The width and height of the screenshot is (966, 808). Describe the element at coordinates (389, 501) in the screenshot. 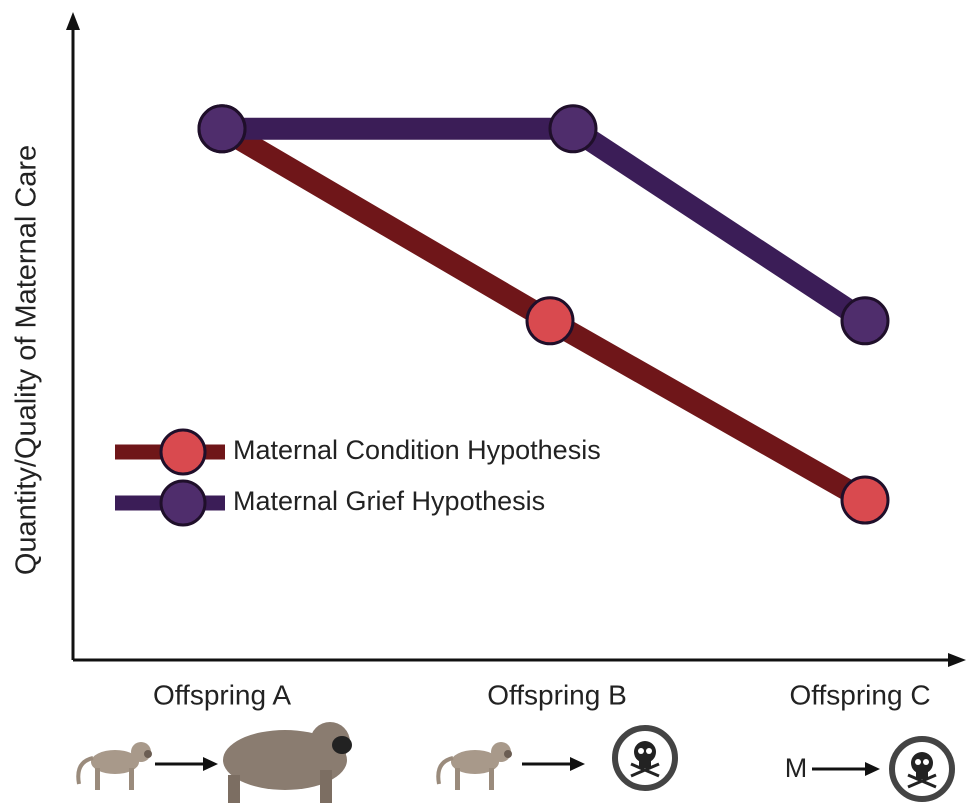

I see `legend-label: Maternal Grief Hypothesis` at that location.